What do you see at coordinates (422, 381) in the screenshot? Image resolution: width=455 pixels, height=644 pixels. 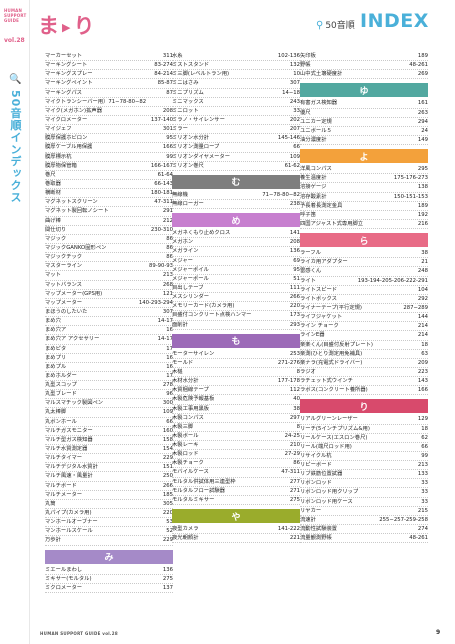 I see `entry-page: 143` at bounding box center [422, 381].